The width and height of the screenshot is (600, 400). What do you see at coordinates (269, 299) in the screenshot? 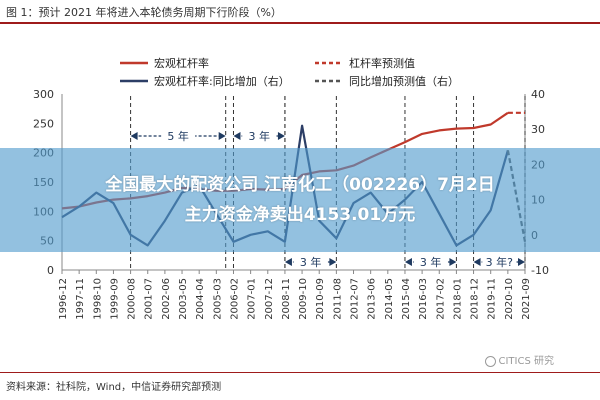
I see `x-tick-label: 2007-12` at bounding box center [269, 299].